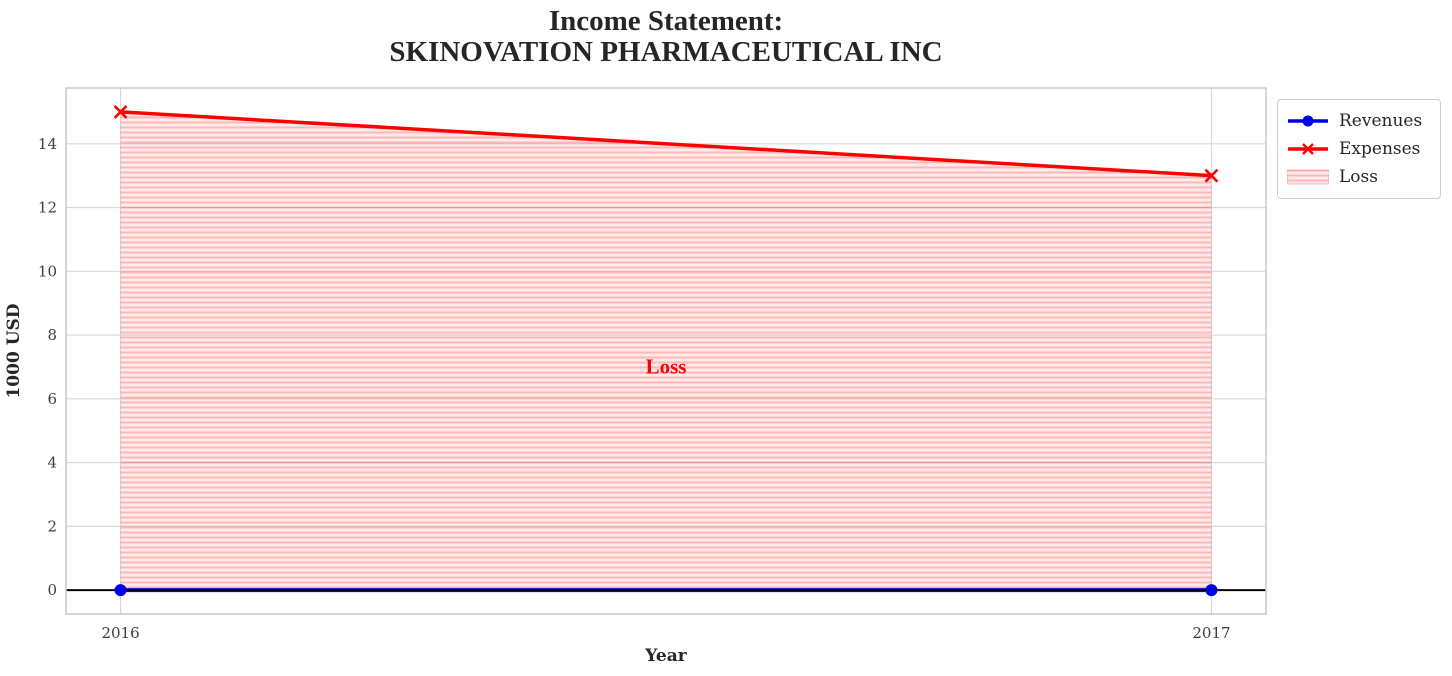  Describe the element at coordinates (1308, 121) in the screenshot. I see `revenues-line-swatch-icon` at that location.